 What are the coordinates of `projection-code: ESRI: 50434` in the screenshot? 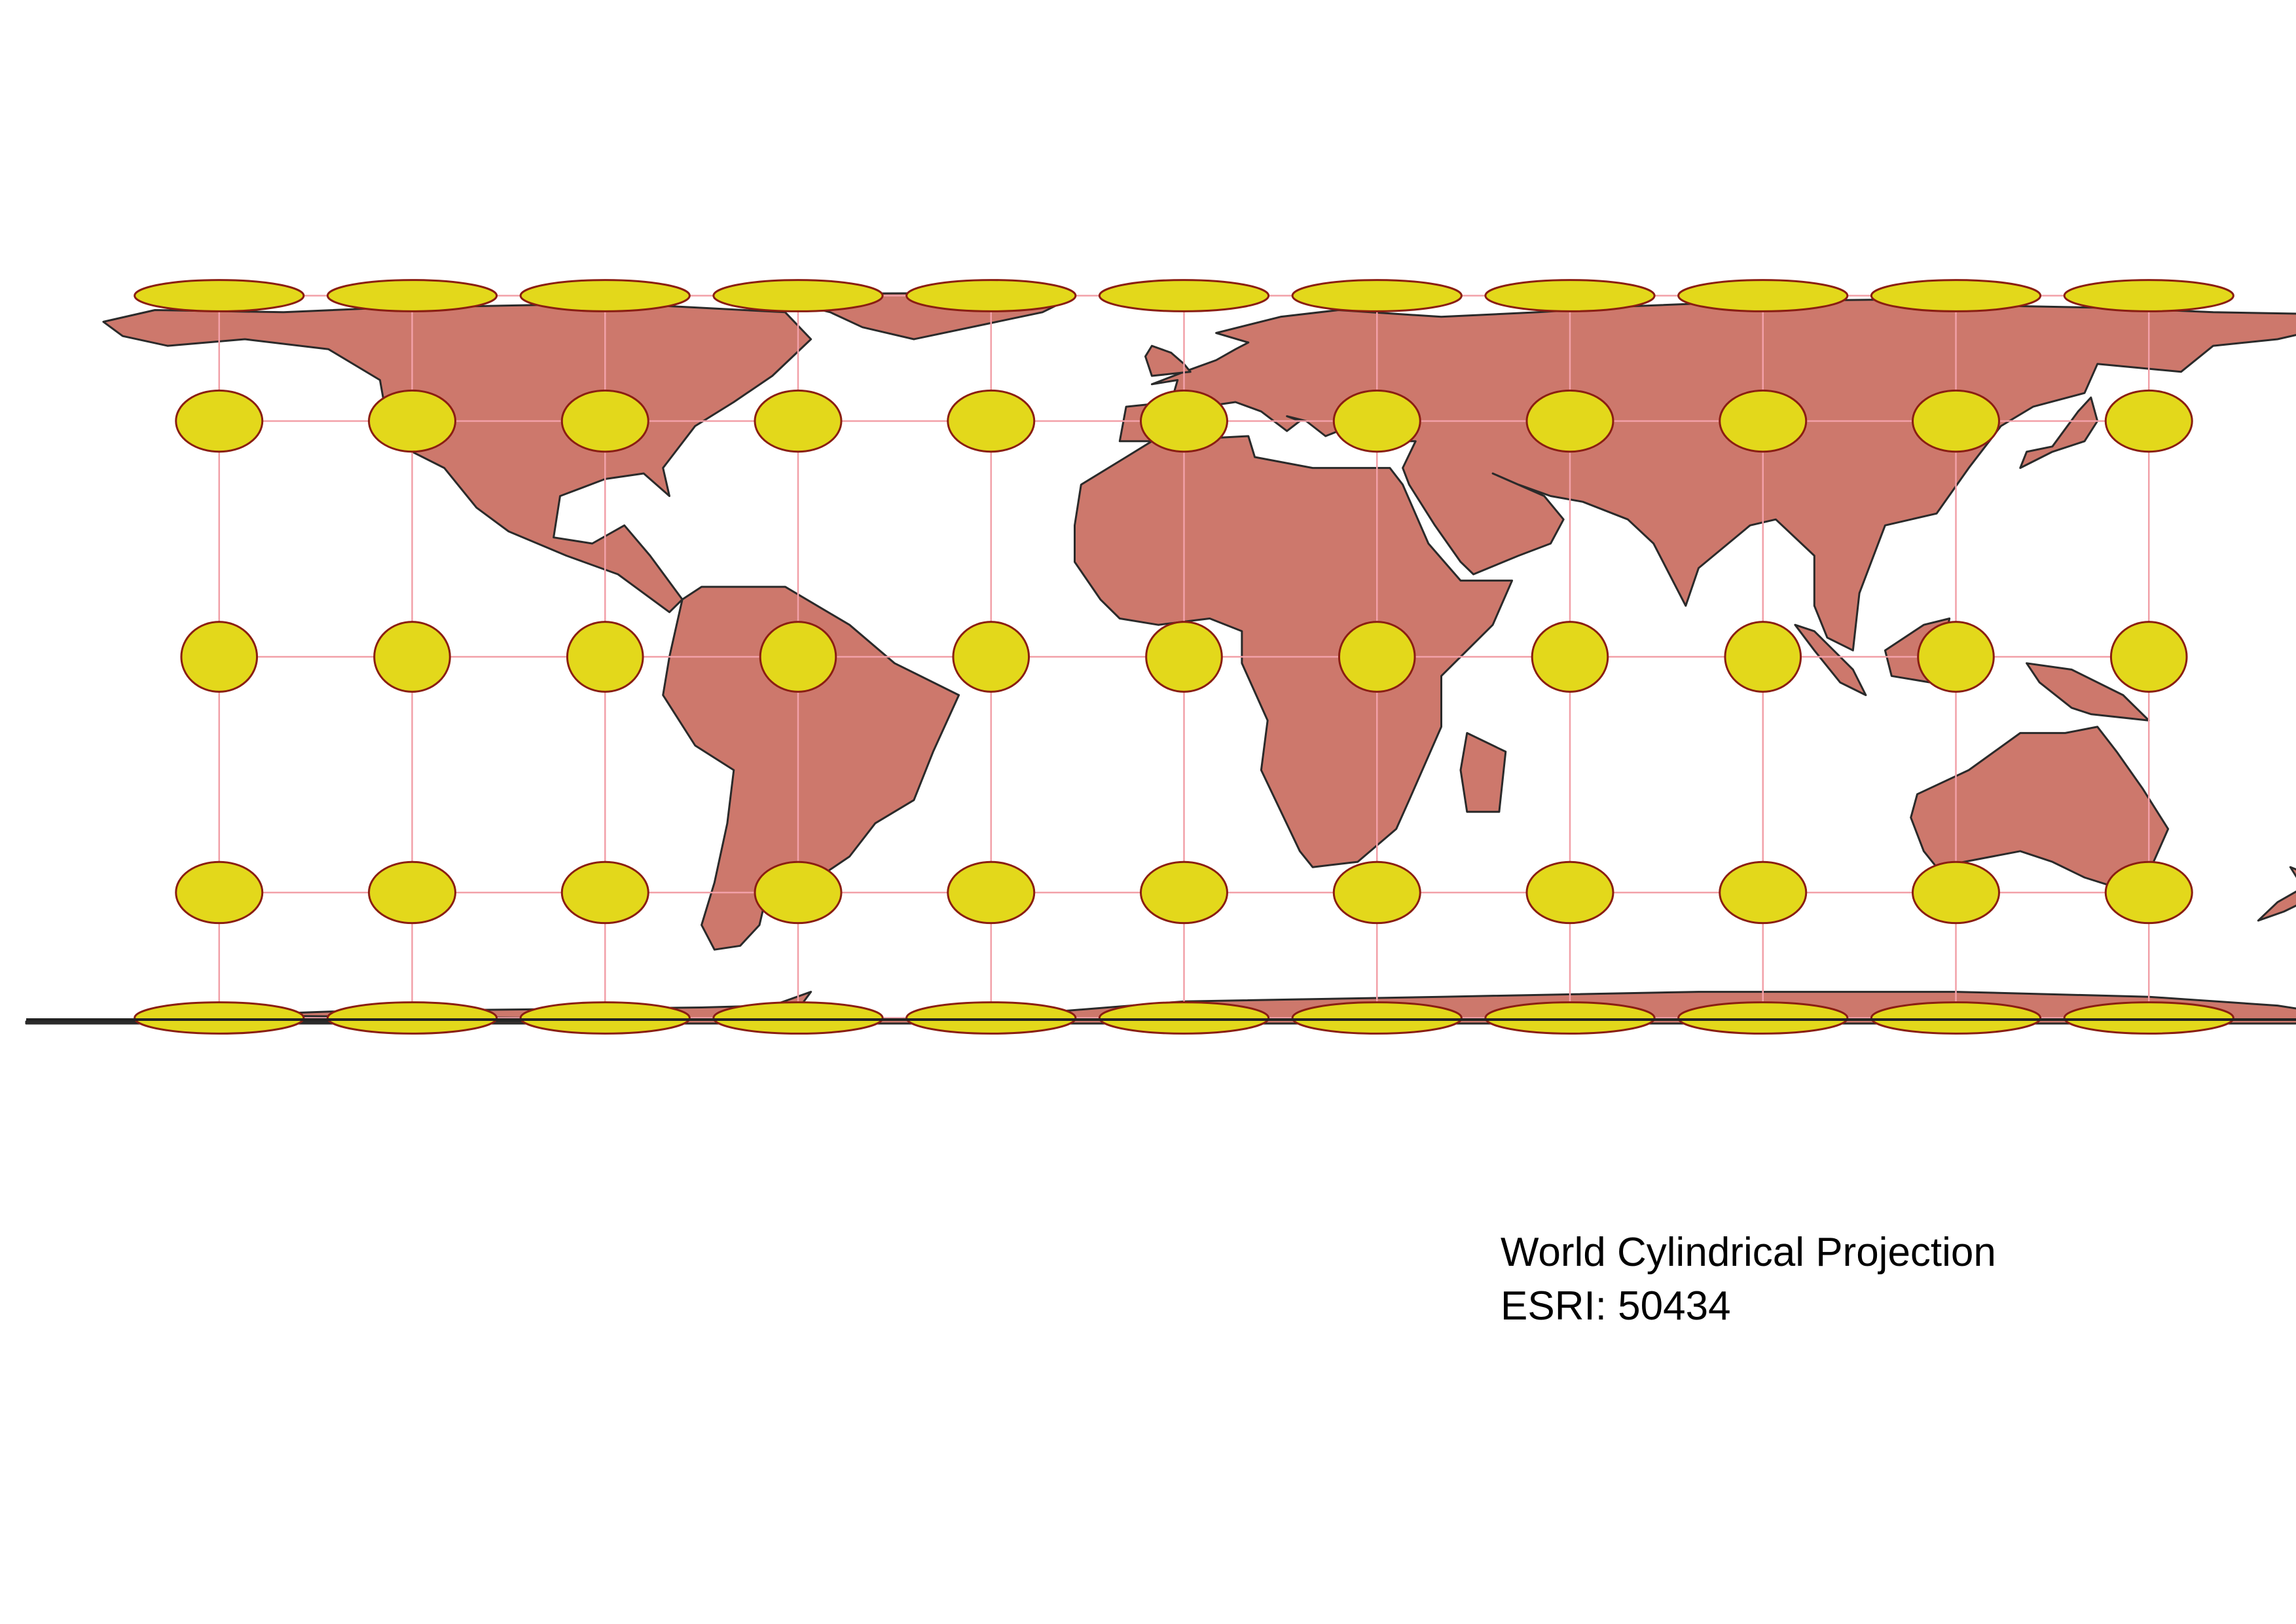 It's located at (1616, 1306).